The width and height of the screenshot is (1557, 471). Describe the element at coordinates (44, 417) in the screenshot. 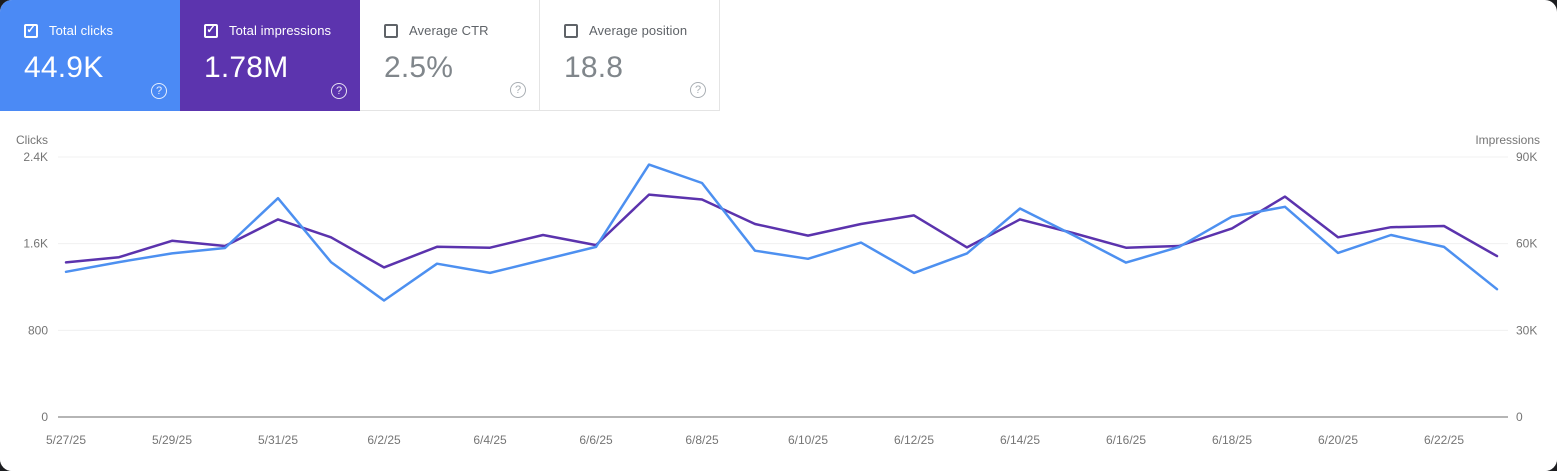

I see `left-axis-tick: 0` at that location.